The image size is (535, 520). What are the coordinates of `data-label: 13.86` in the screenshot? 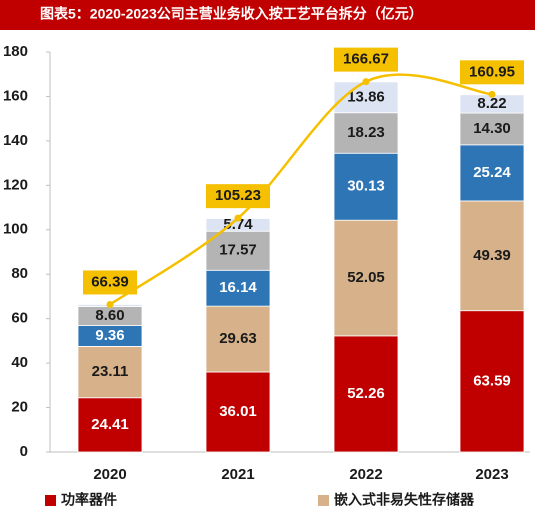 It's located at (366, 96).